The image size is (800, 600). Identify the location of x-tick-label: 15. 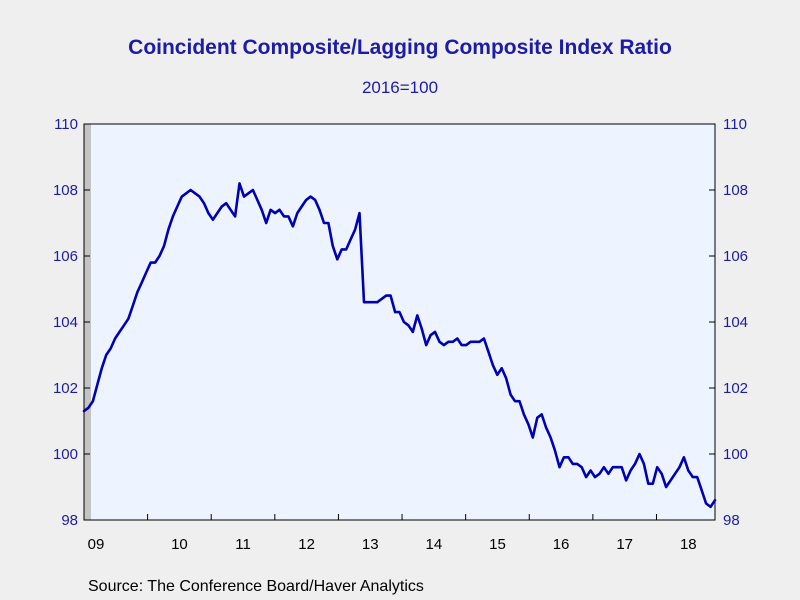
(497, 544).